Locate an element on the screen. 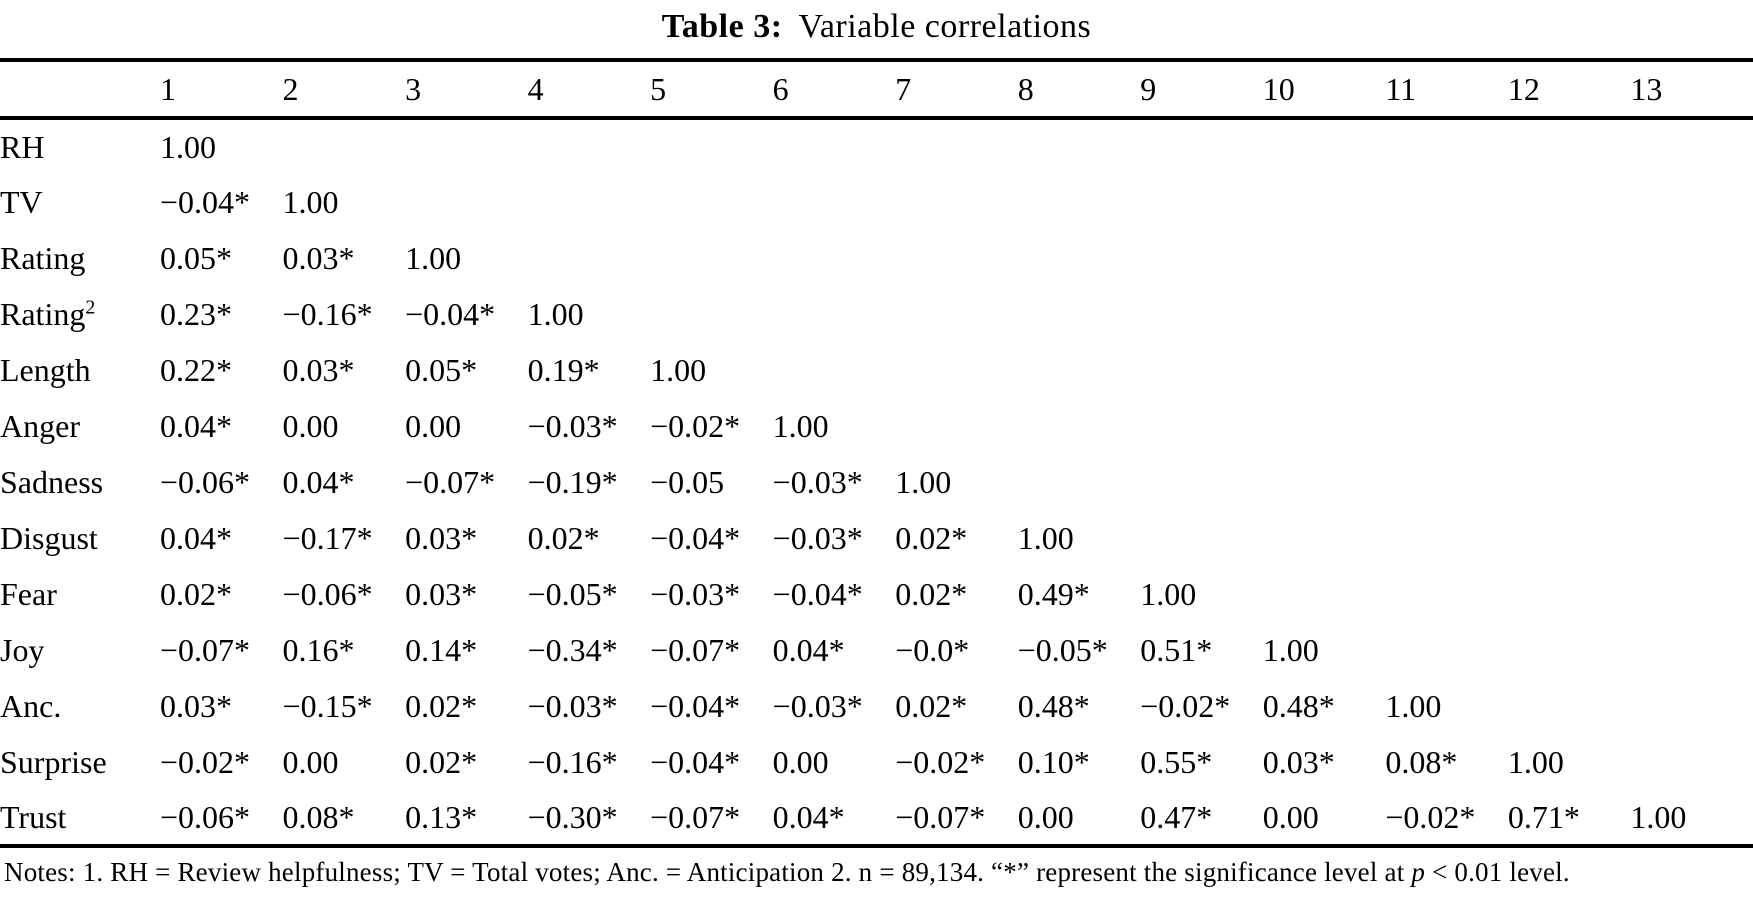 The width and height of the screenshot is (1753, 904). notes-pvalue-variable: p is located at coordinates (1418, 872).